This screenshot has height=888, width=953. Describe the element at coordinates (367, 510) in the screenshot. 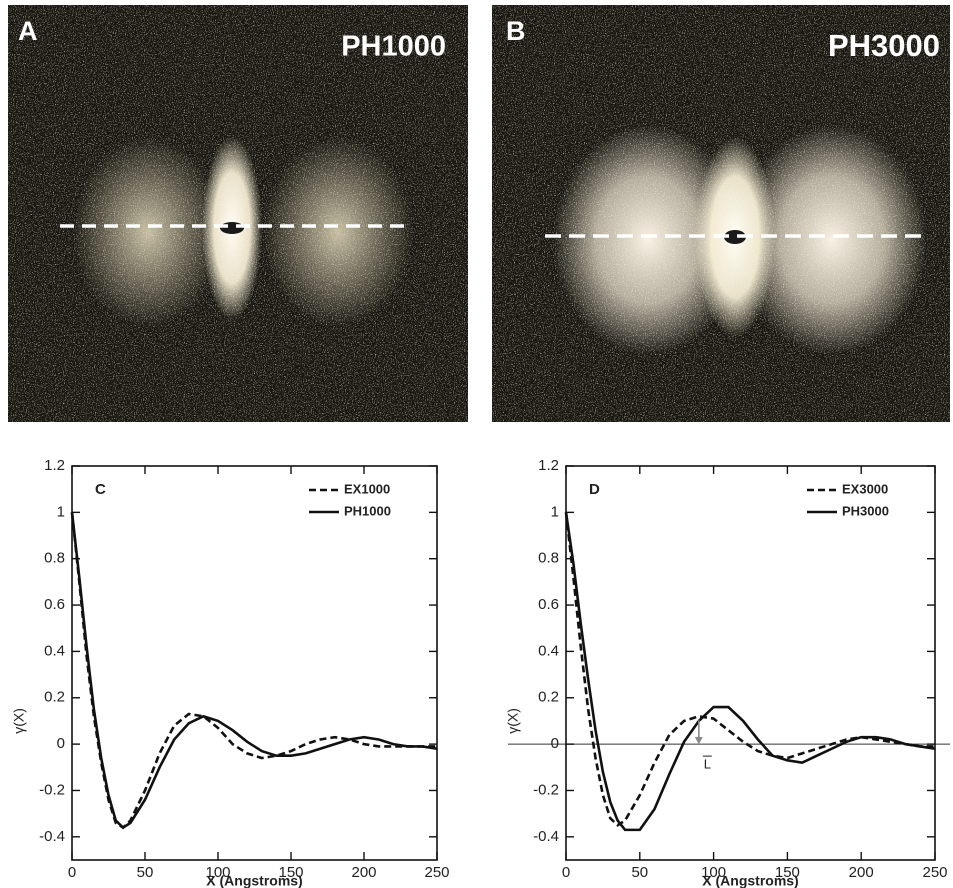

I see `legend-label: PH1000` at that location.